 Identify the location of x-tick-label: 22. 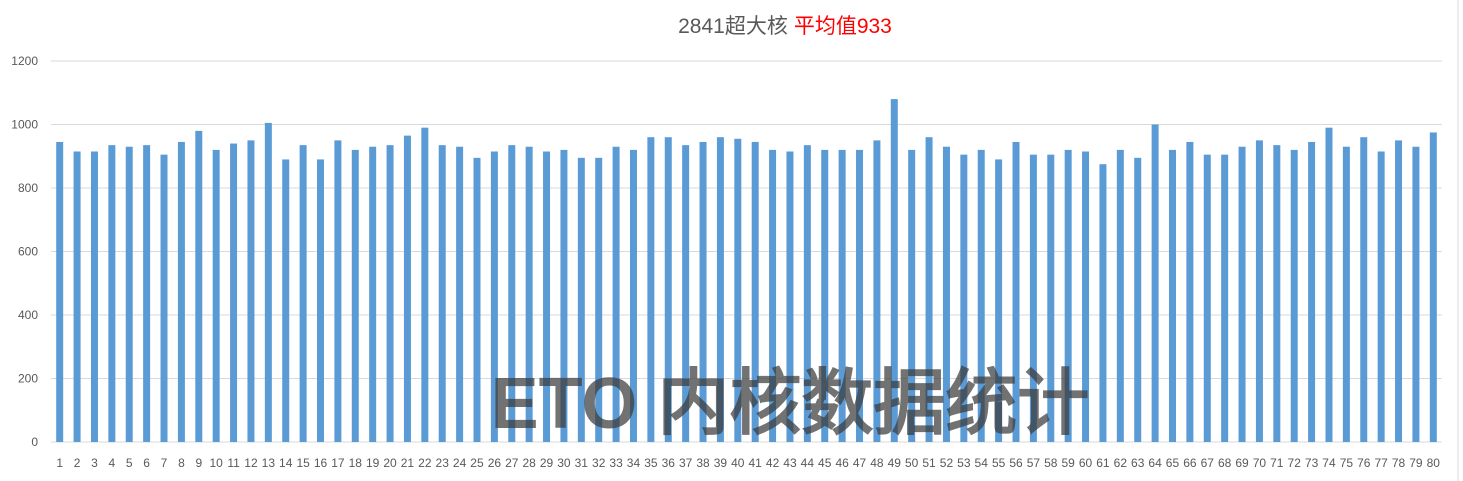
(425, 463).